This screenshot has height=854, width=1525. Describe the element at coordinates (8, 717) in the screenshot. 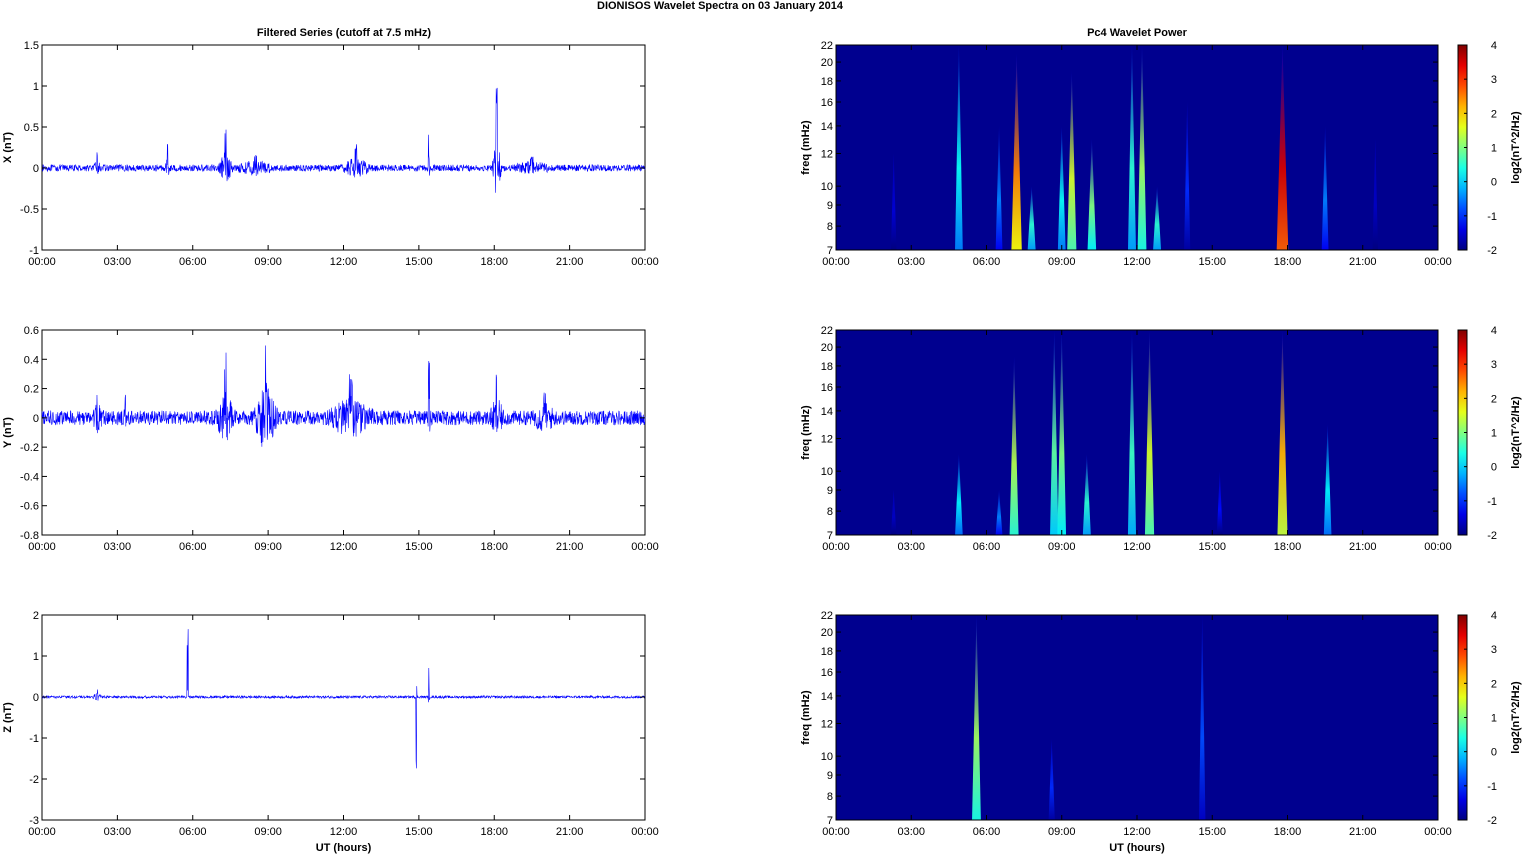

I see `y-axis-label: Z (nT)` at that location.